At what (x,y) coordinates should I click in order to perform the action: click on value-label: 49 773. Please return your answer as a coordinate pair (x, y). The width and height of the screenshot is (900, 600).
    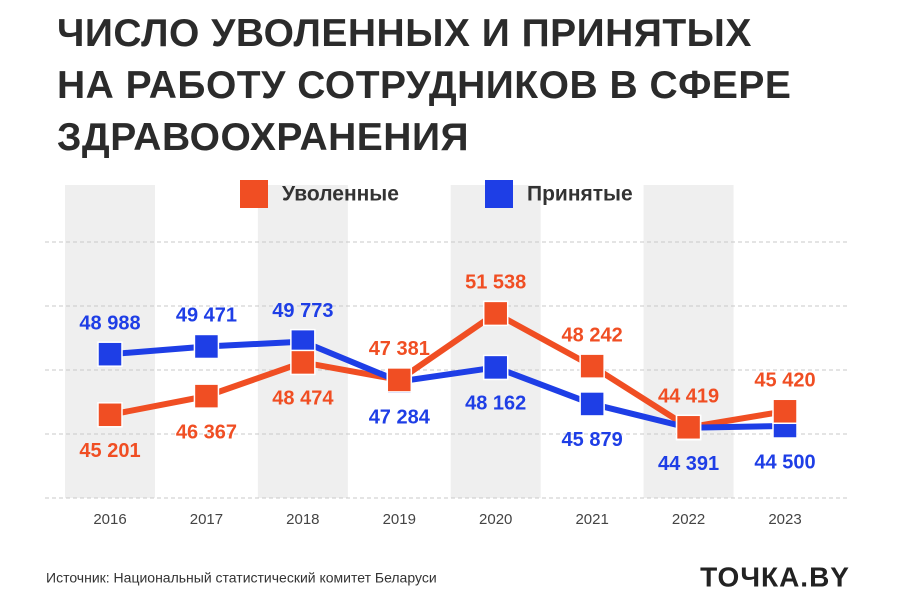
    Looking at the image, I should click on (302, 311).